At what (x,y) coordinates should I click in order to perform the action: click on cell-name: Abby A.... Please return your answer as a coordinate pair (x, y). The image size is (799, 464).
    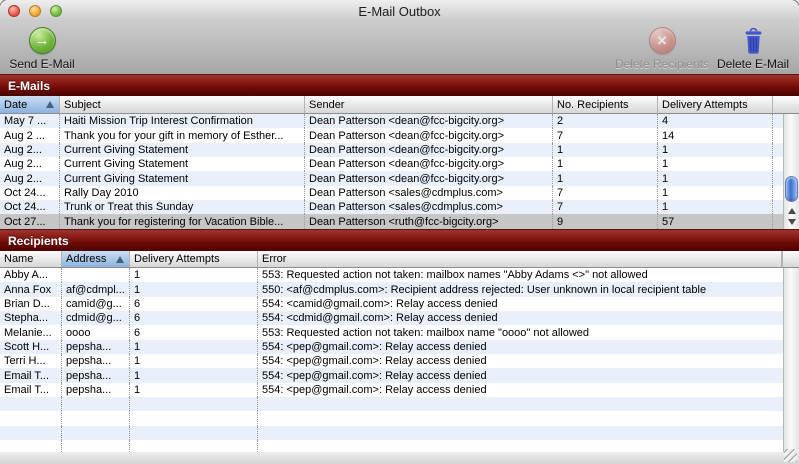
    Looking at the image, I should click on (31, 275).